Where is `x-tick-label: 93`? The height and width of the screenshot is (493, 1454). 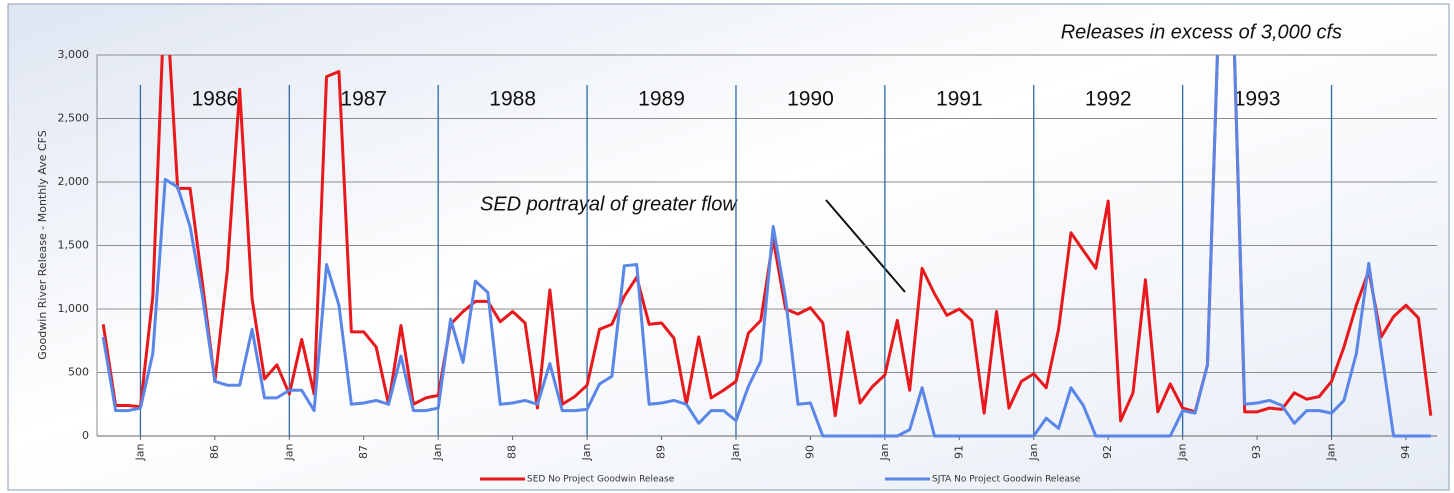
x-tick-label: 93 is located at coordinates (1256, 452).